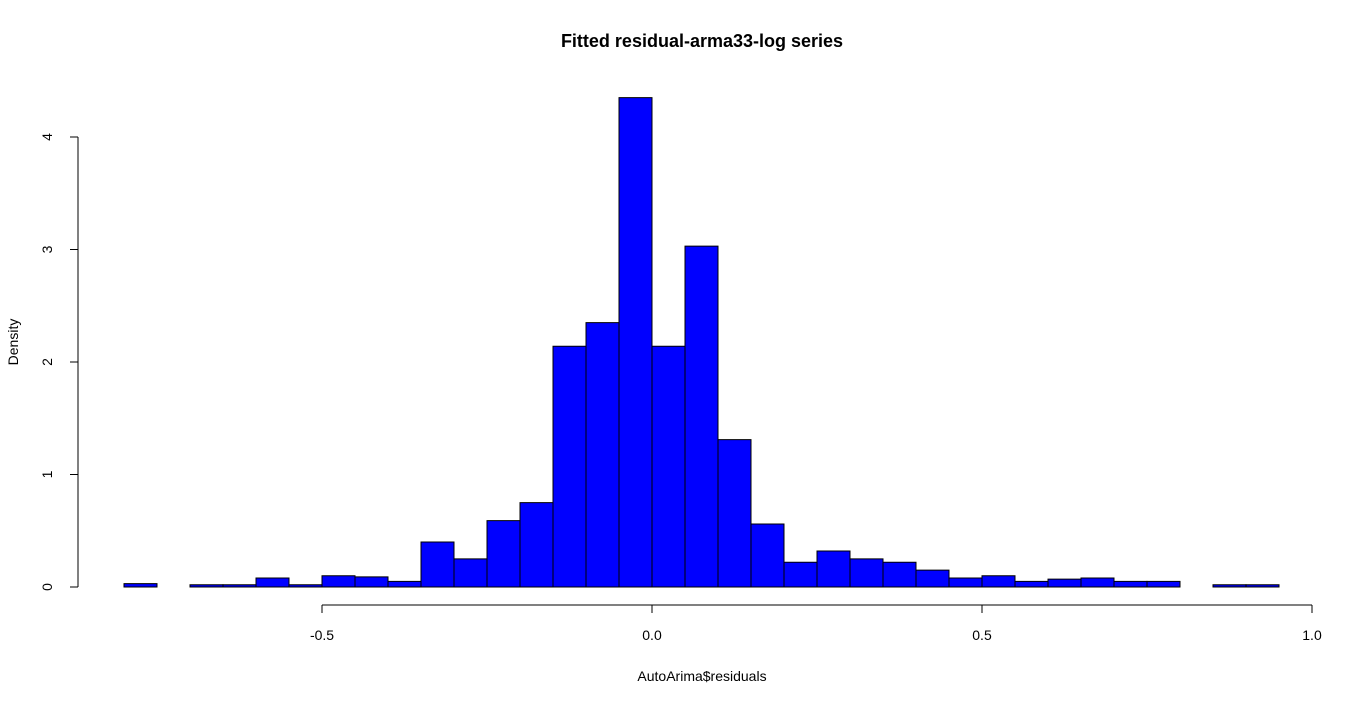  What do you see at coordinates (1312, 635) in the screenshot?
I see `x-tick-label: 1.0` at bounding box center [1312, 635].